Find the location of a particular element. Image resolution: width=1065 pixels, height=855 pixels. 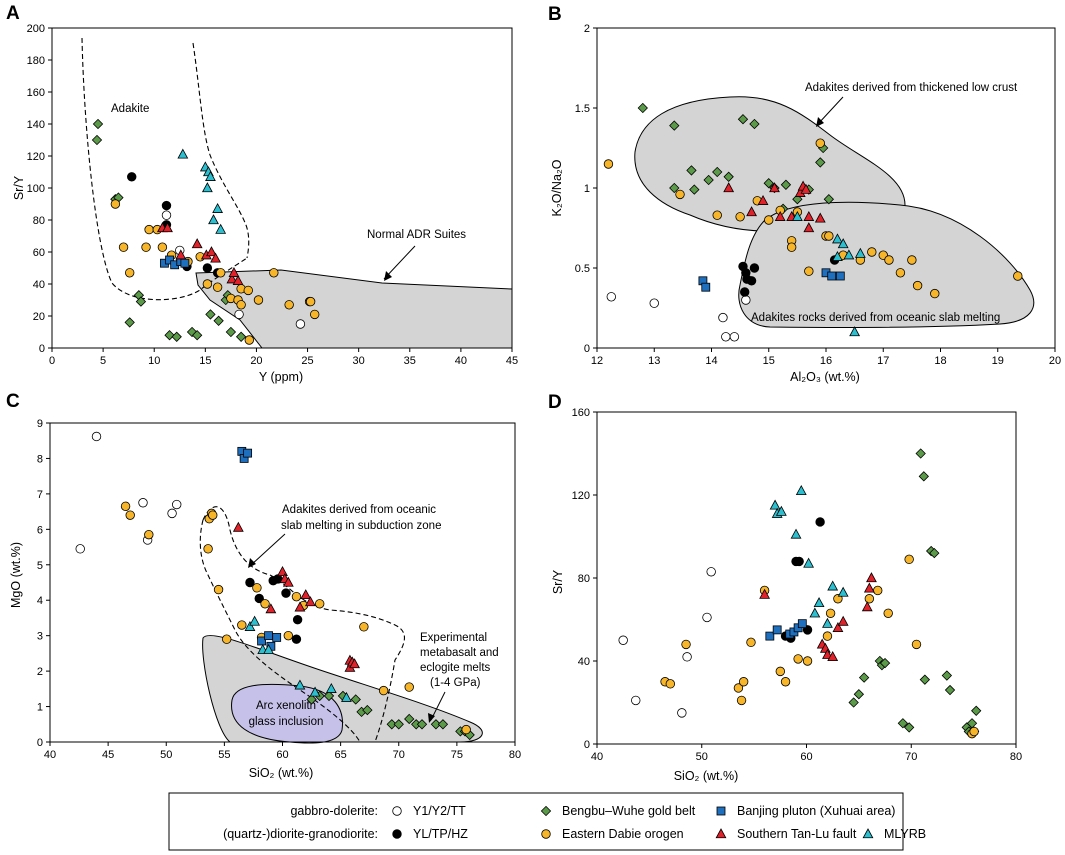

arrowhead-thickened-crust is located at coordinates (820, 122).